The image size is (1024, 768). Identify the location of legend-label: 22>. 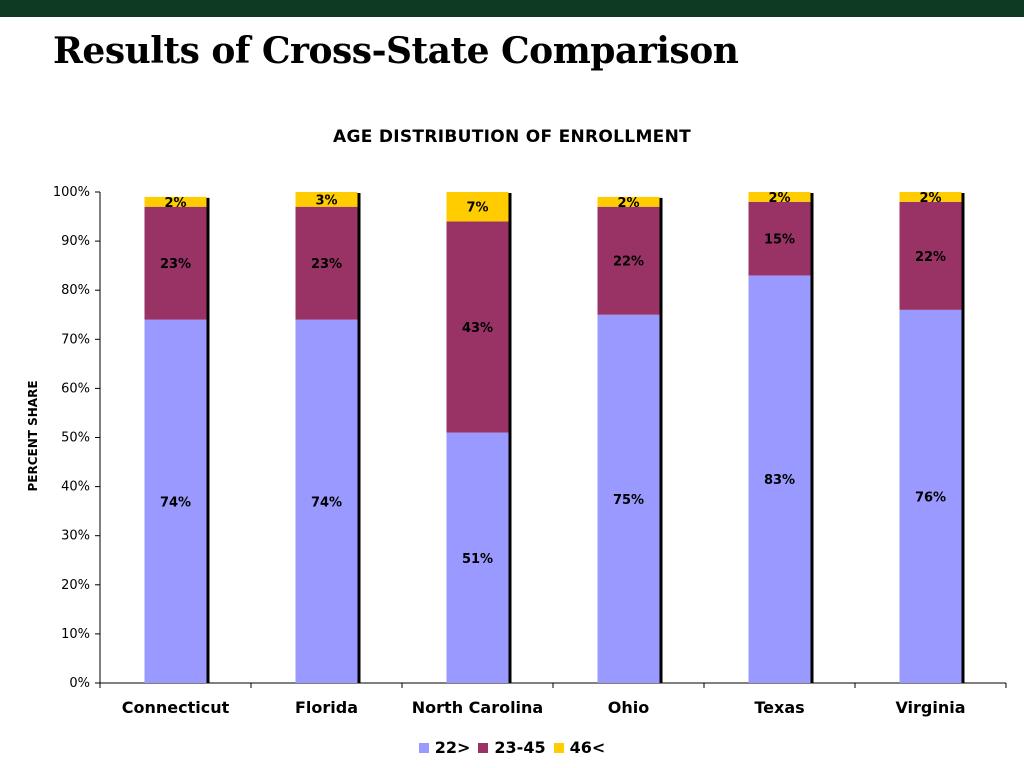
(452, 747).